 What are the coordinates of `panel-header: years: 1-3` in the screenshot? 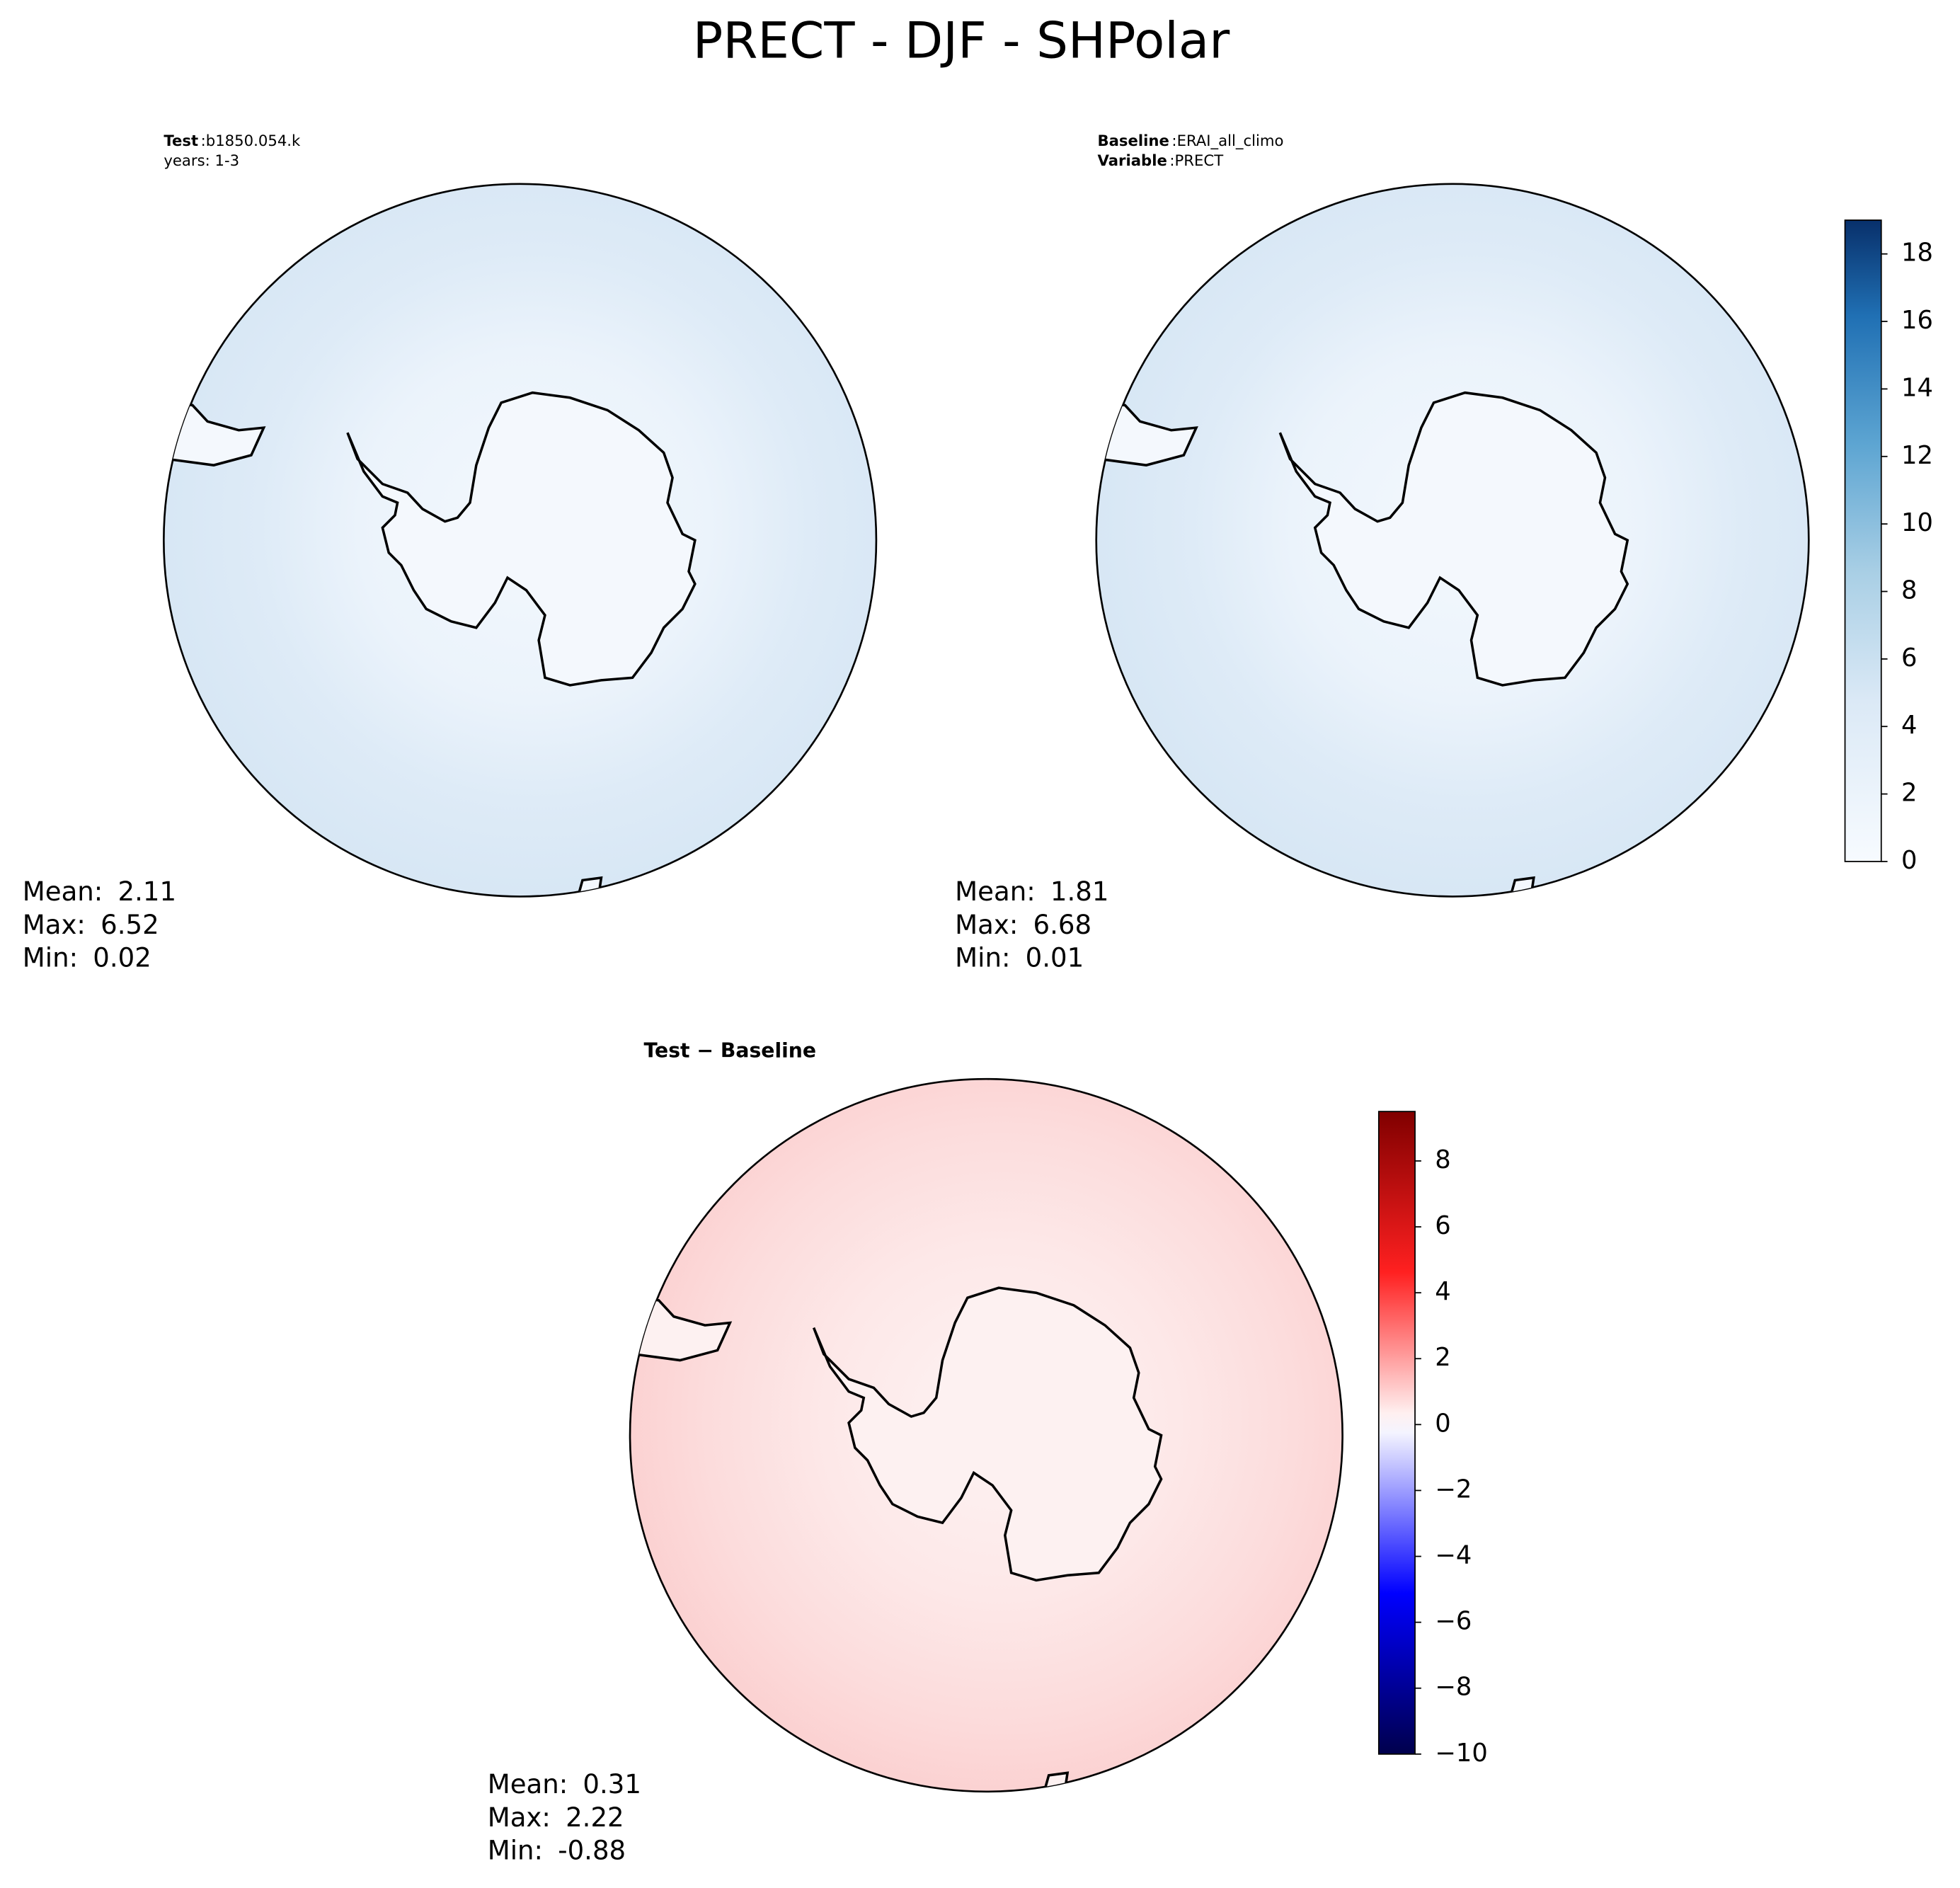 It's located at (201, 160).